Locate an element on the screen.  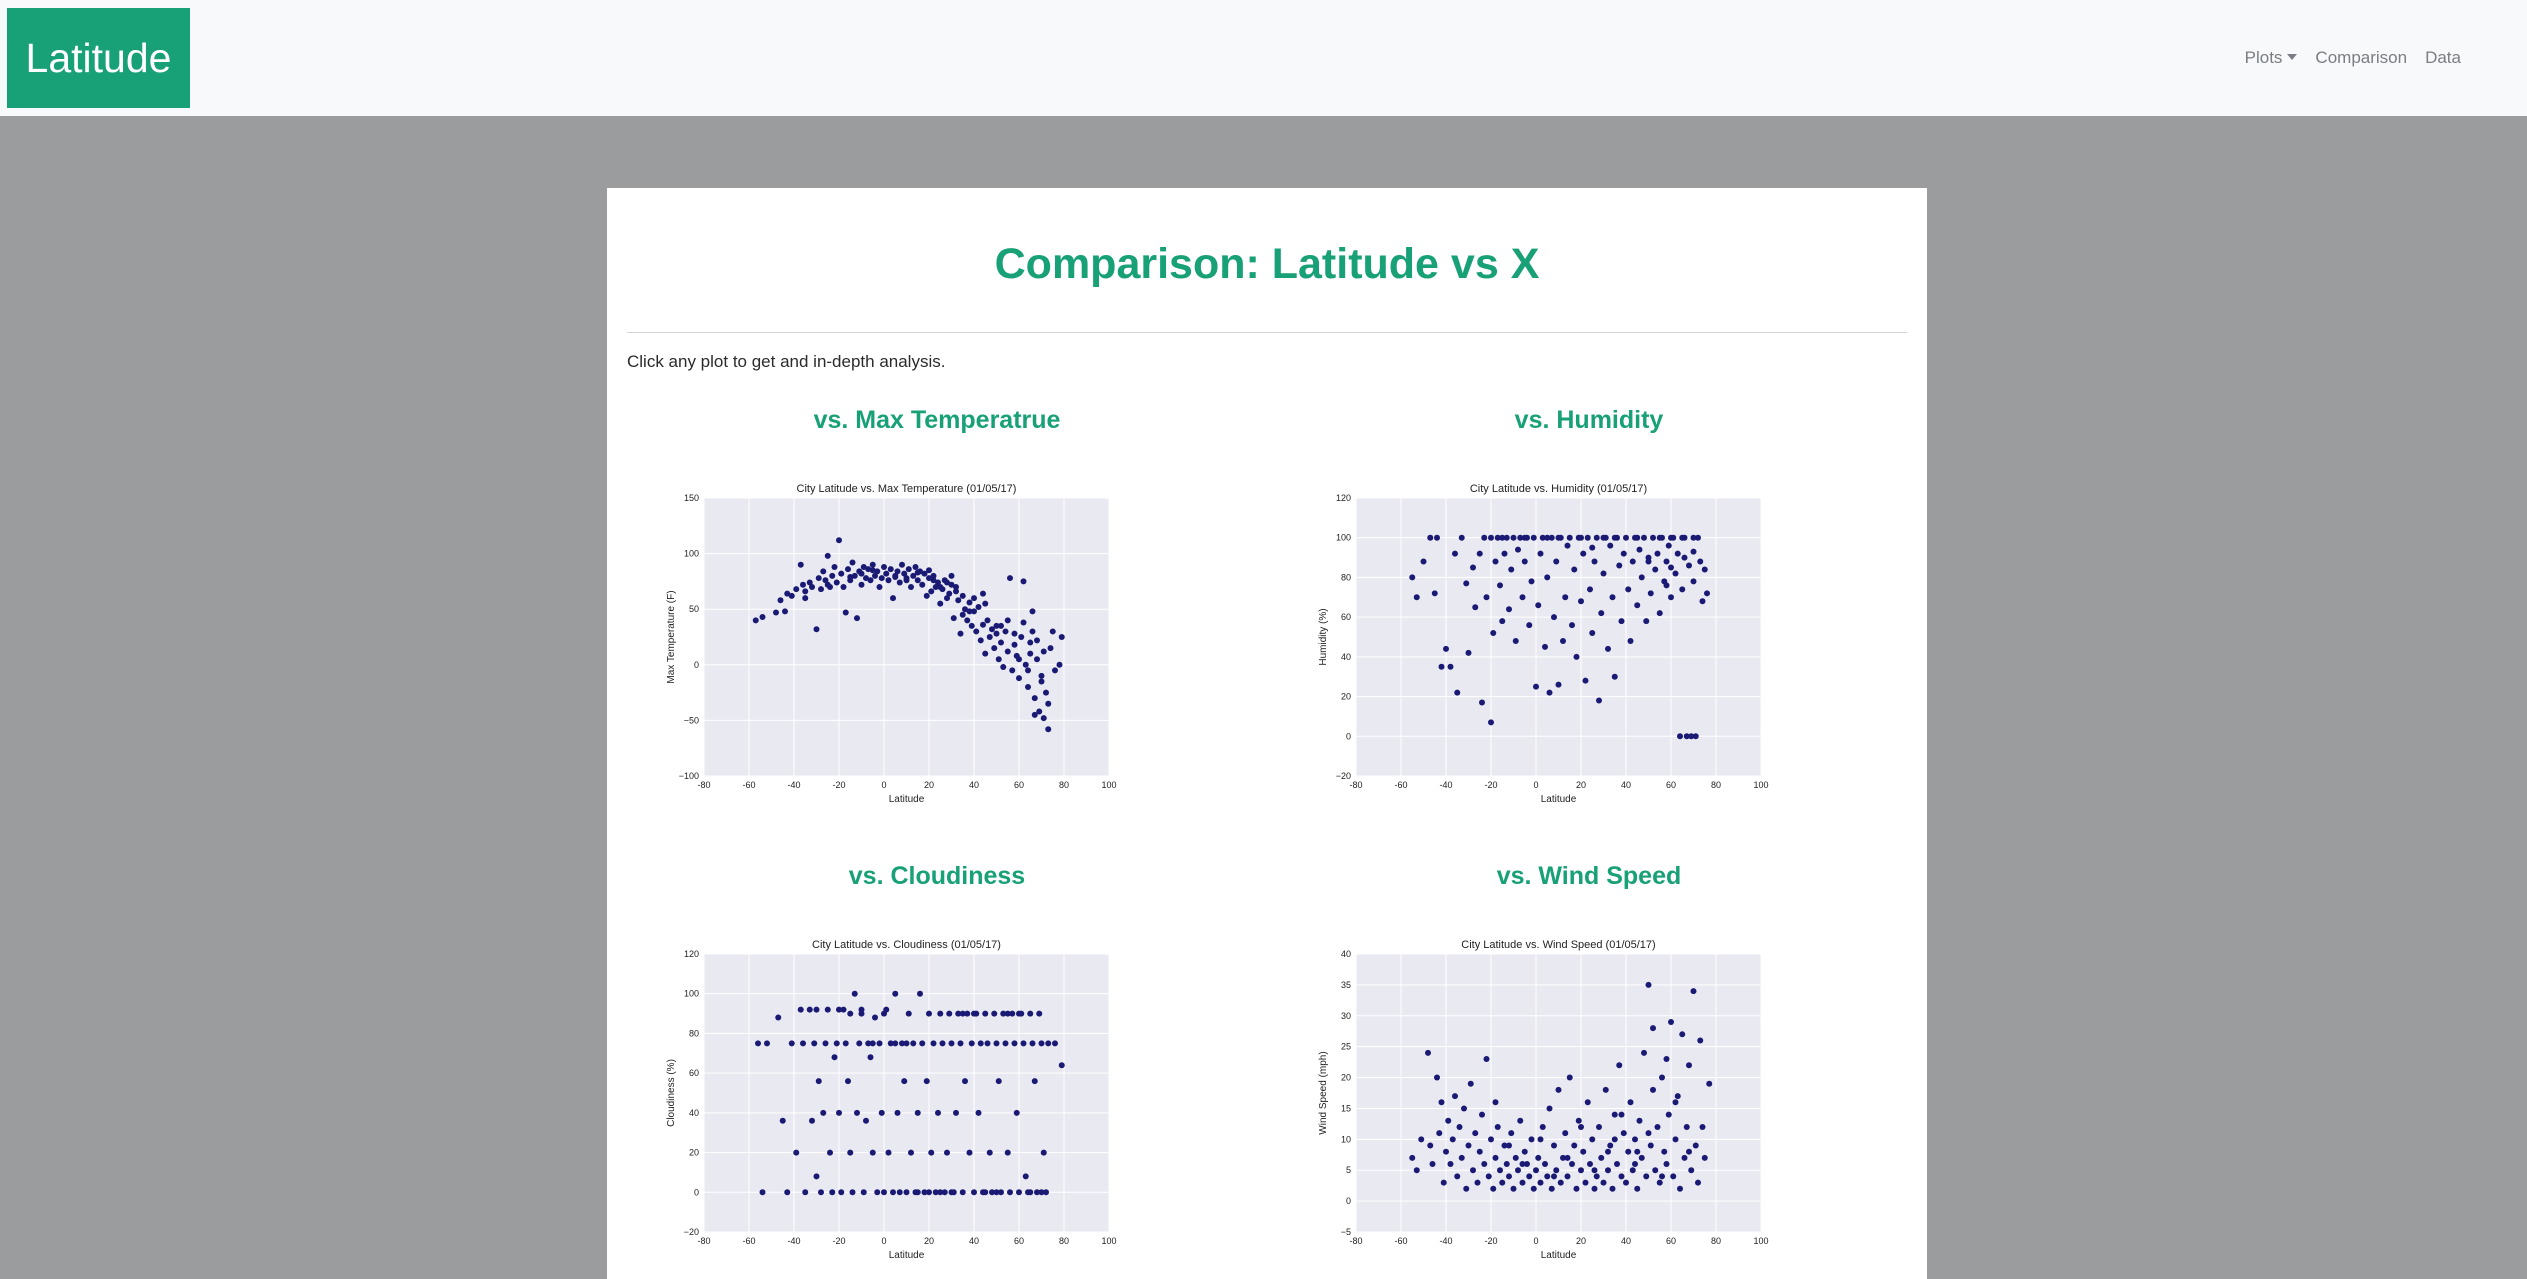
nav-plots-dropdown: Plots is located at coordinates (2271, 58).